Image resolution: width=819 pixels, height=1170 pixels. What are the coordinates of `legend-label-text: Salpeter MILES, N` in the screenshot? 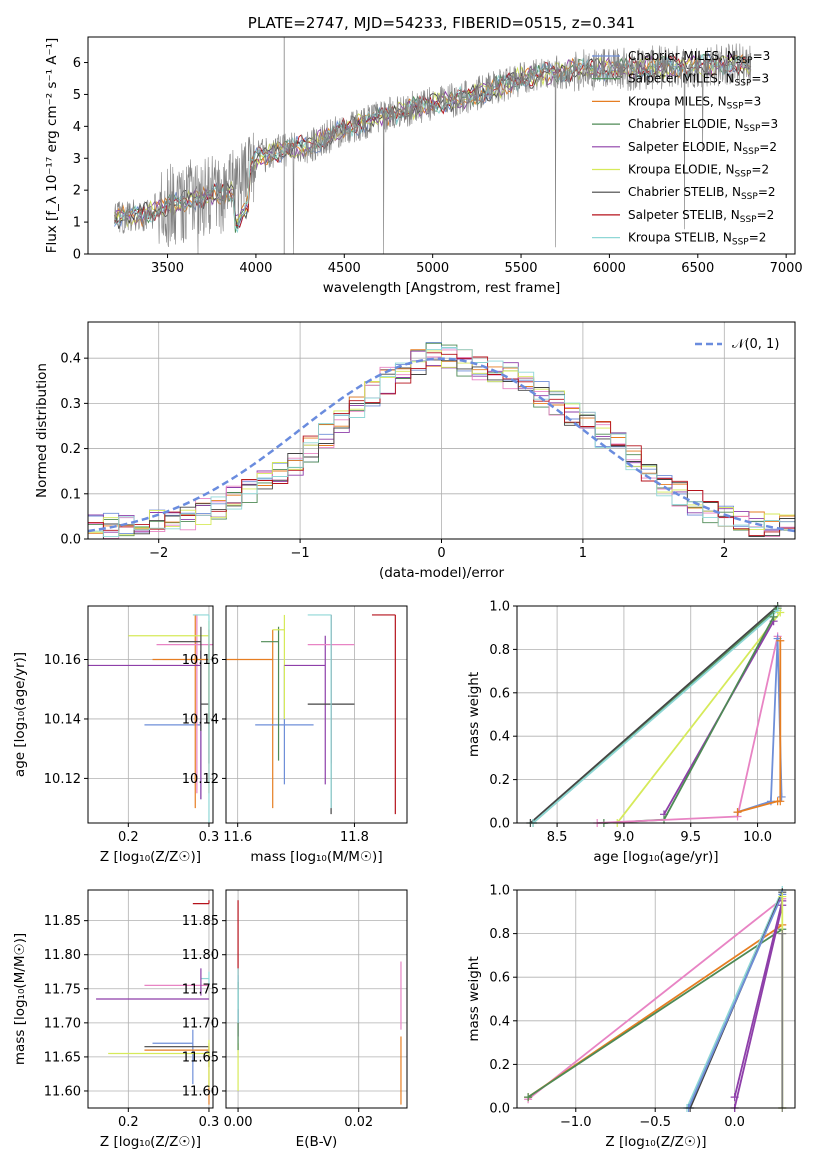 It's located at (681, 79).